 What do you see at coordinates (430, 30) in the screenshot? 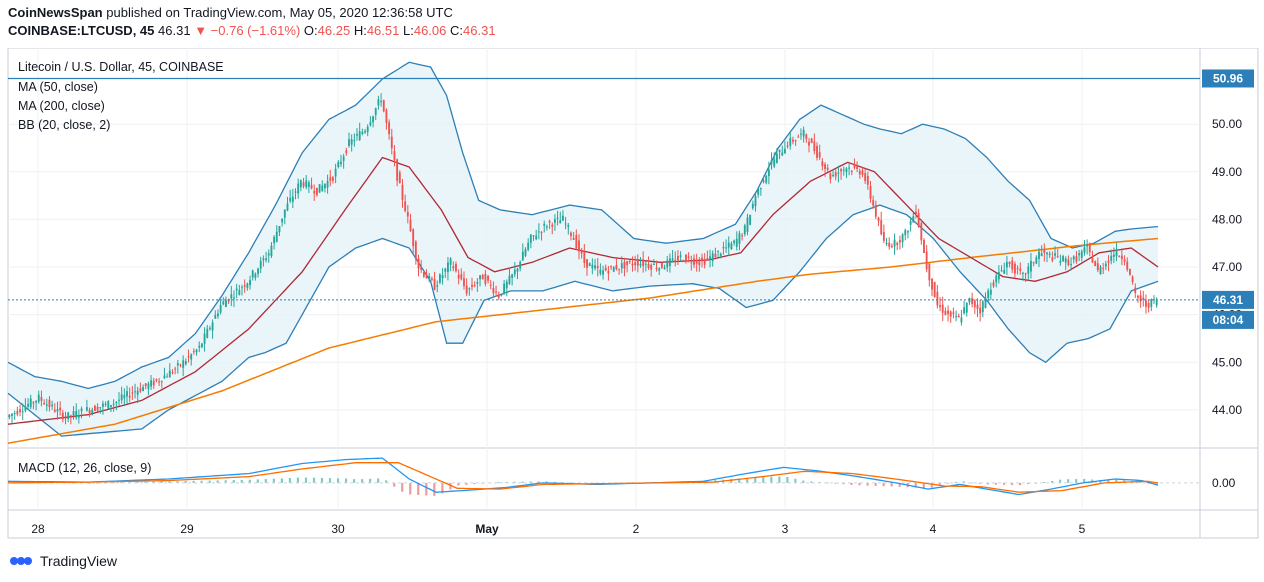
I see `low-value: 46.06` at bounding box center [430, 30].